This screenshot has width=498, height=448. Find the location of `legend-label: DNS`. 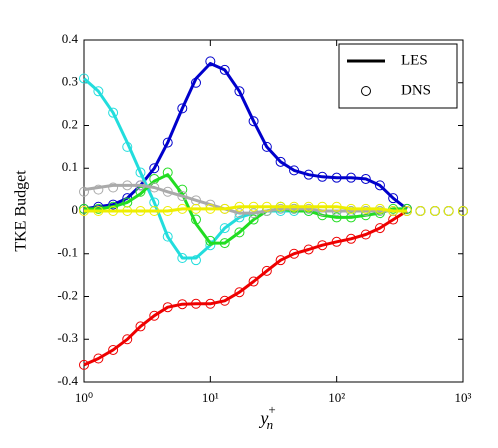

legend-label: DNS is located at coordinates (416, 90).